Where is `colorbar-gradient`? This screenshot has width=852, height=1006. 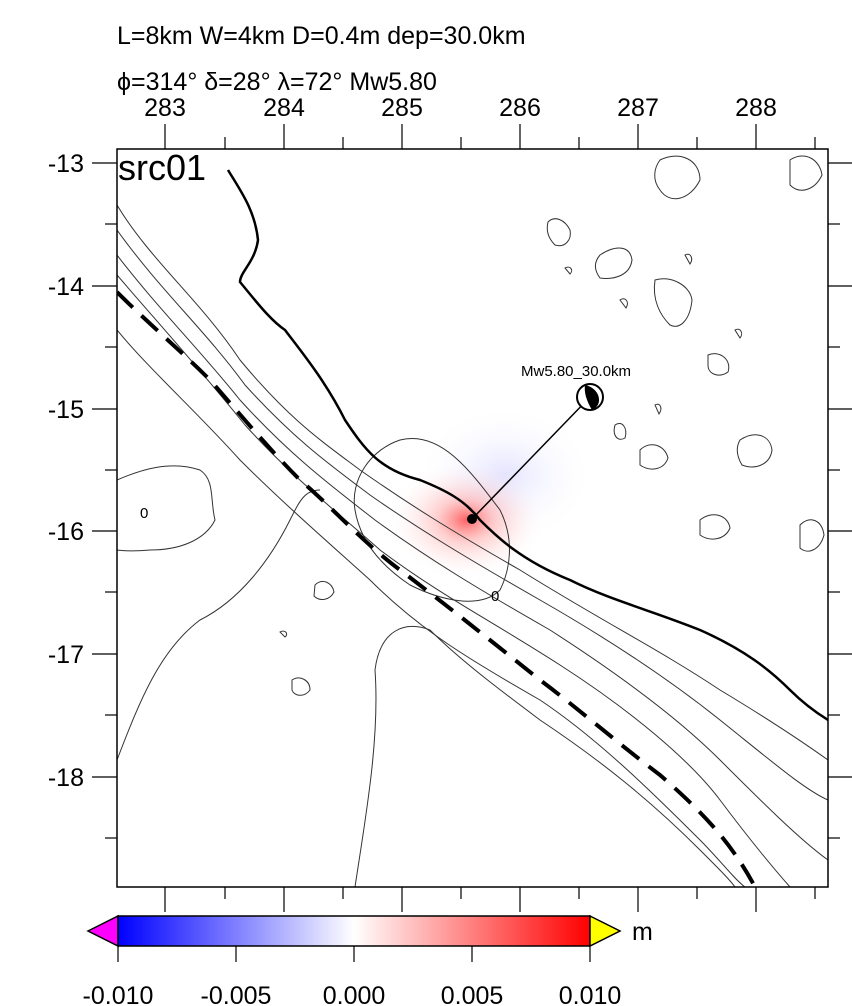
colorbar-gradient is located at coordinates (354, 931).